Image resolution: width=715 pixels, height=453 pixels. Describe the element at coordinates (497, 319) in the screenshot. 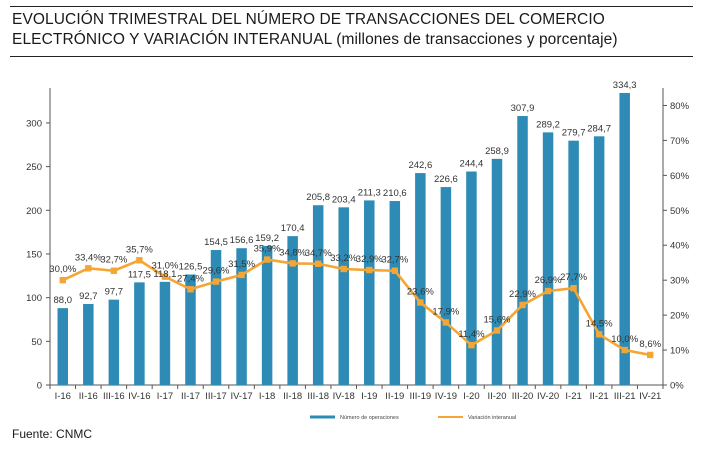

I see `line-value-label: 15,6%` at that location.